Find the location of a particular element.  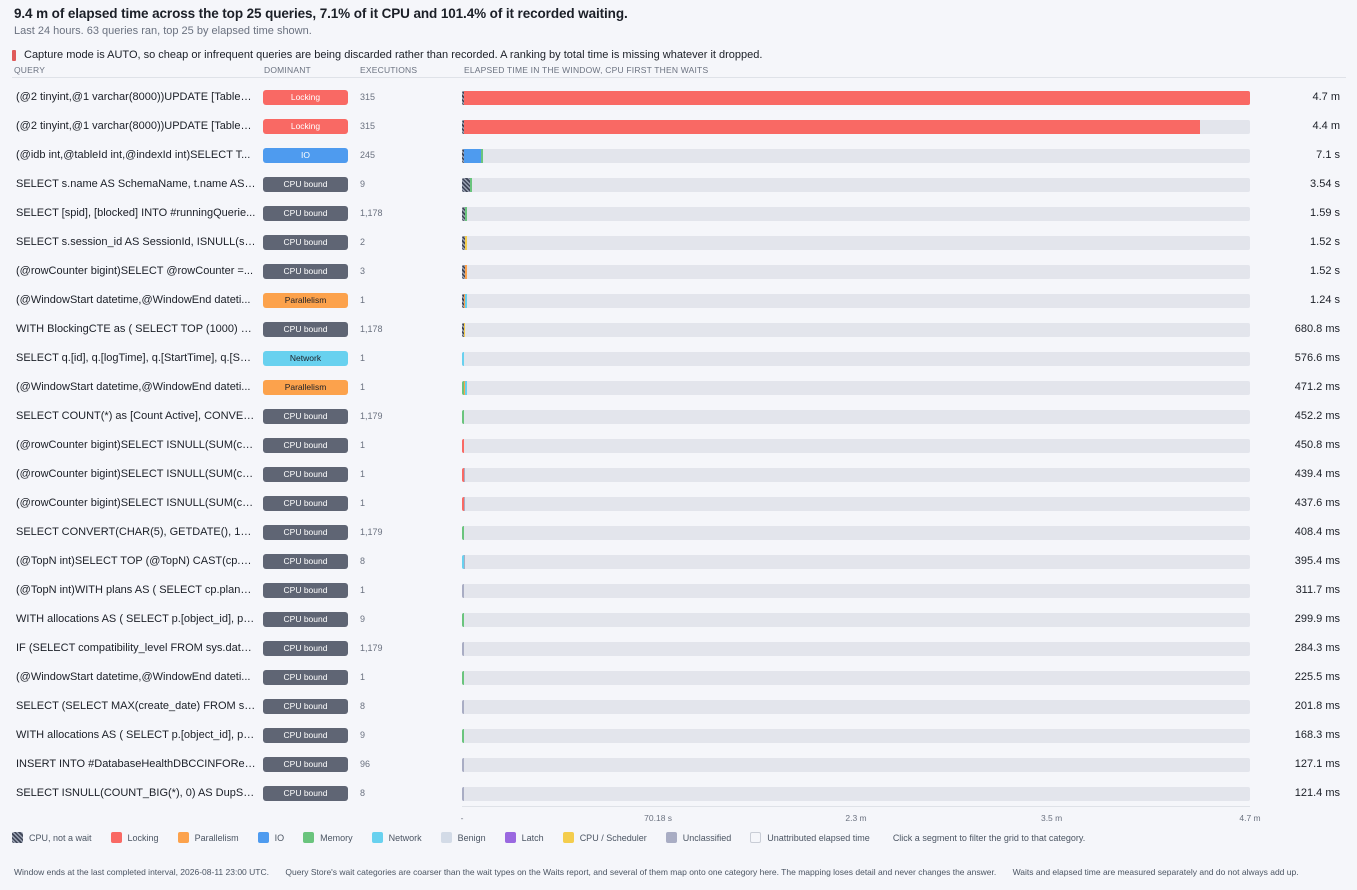

column-header-dominant: DOMINANT is located at coordinates (287, 70).